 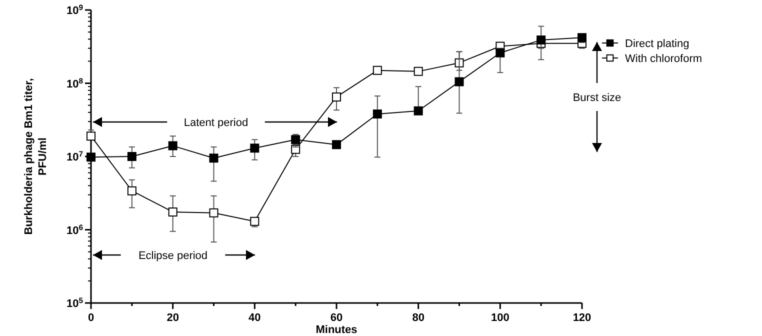 What do you see at coordinates (582, 318) in the screenshot?
I see `x-tick-label: 120` at bounding box center [582, 318].